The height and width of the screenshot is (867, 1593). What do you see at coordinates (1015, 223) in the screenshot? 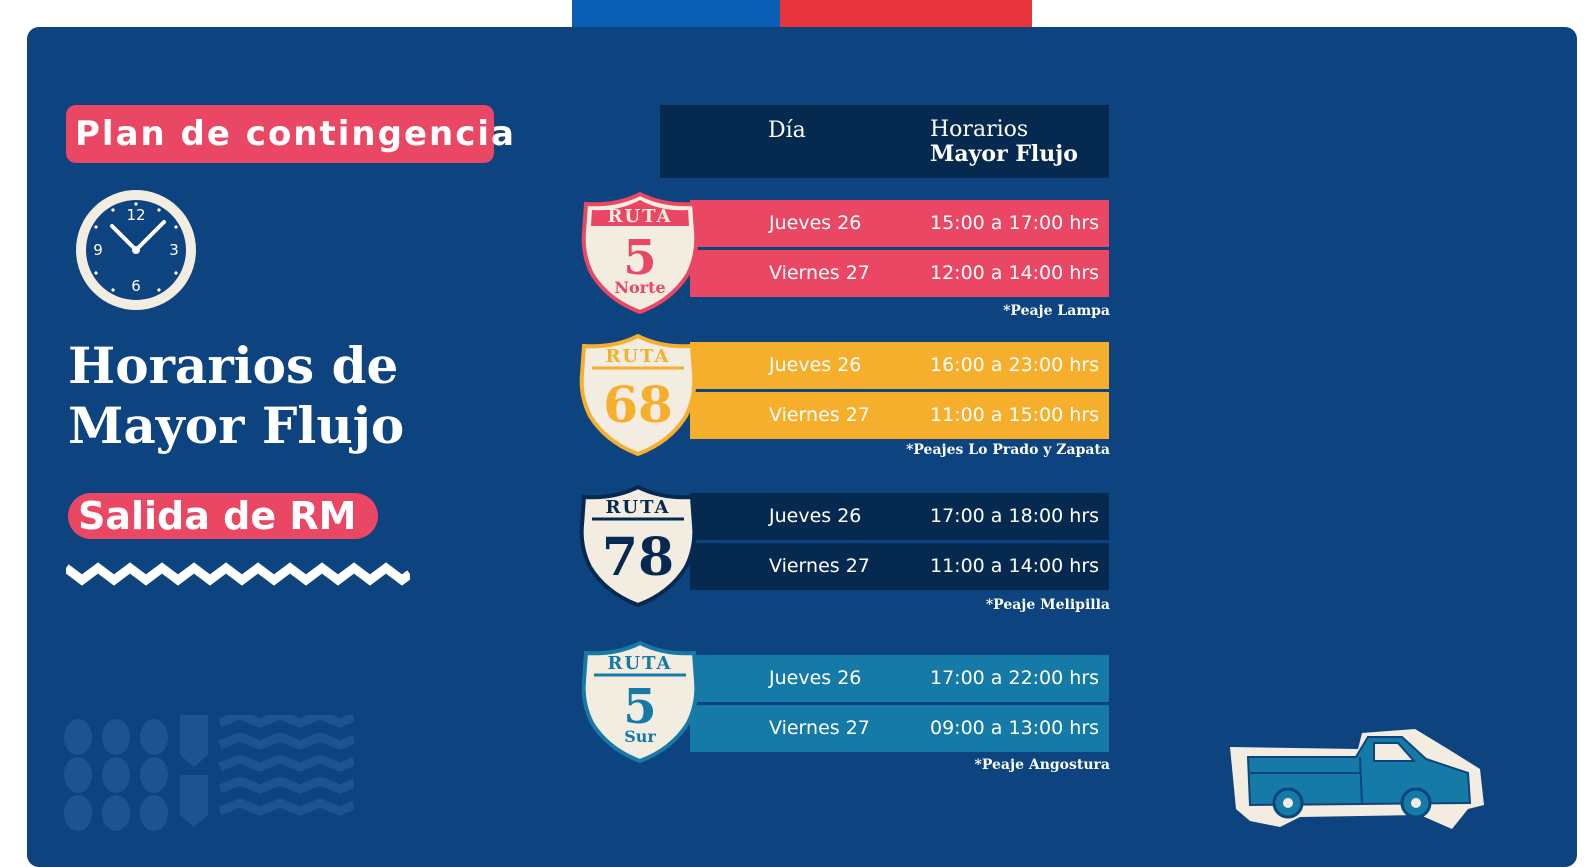
I see `row-hours: 15:00 a 17:00 hrs` at bounding box center [1015, 223].